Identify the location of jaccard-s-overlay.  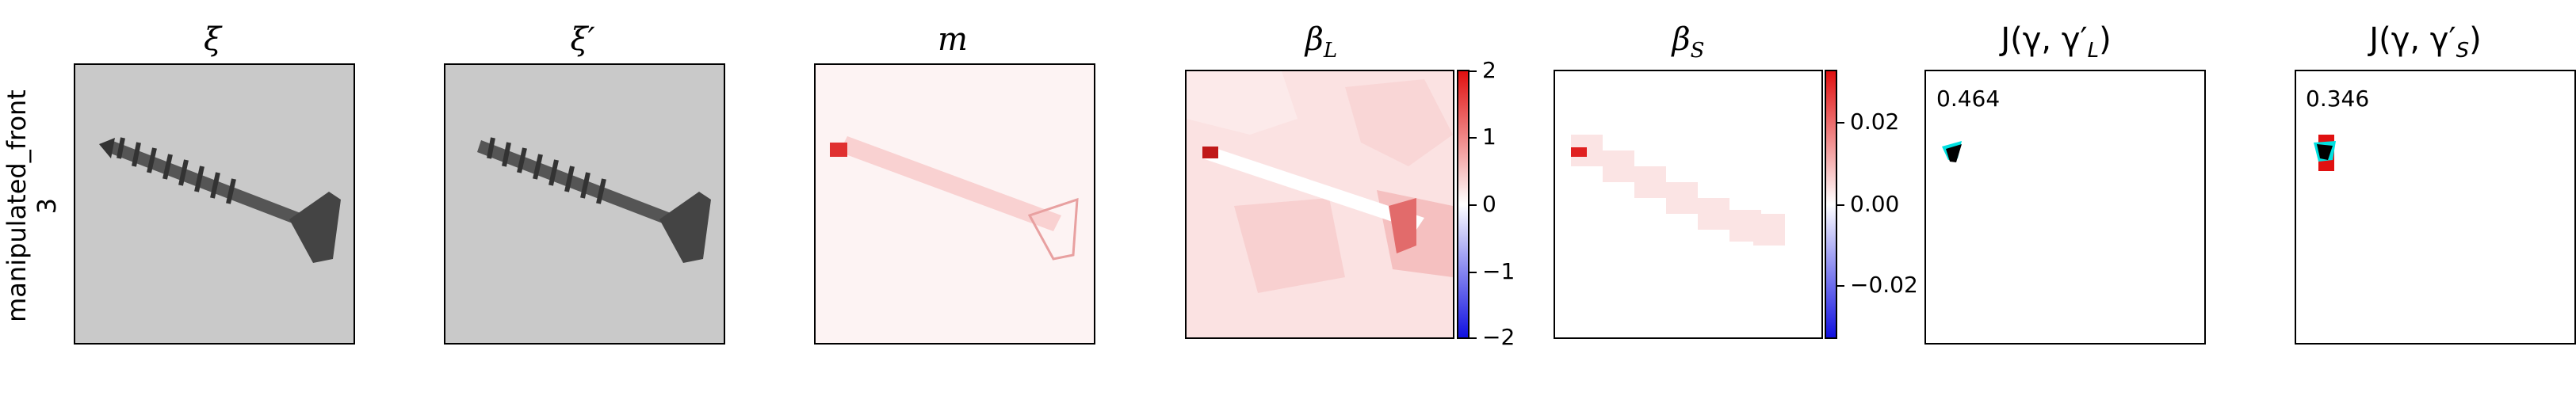
(2435, 207).